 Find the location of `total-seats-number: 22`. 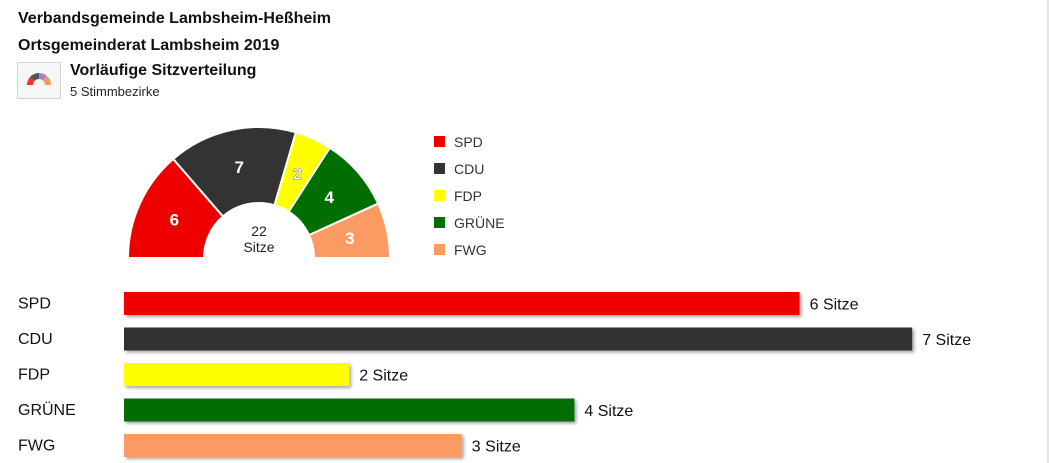

total-seats-number: 22 is located at coordinates (259, 231).